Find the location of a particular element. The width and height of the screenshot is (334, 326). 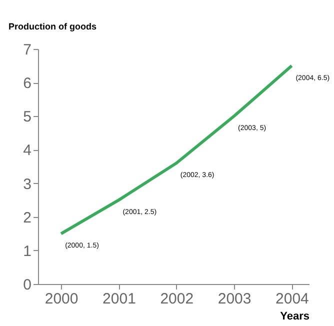

y-axis-title: Production of goods is located at coordinates (52, 27).